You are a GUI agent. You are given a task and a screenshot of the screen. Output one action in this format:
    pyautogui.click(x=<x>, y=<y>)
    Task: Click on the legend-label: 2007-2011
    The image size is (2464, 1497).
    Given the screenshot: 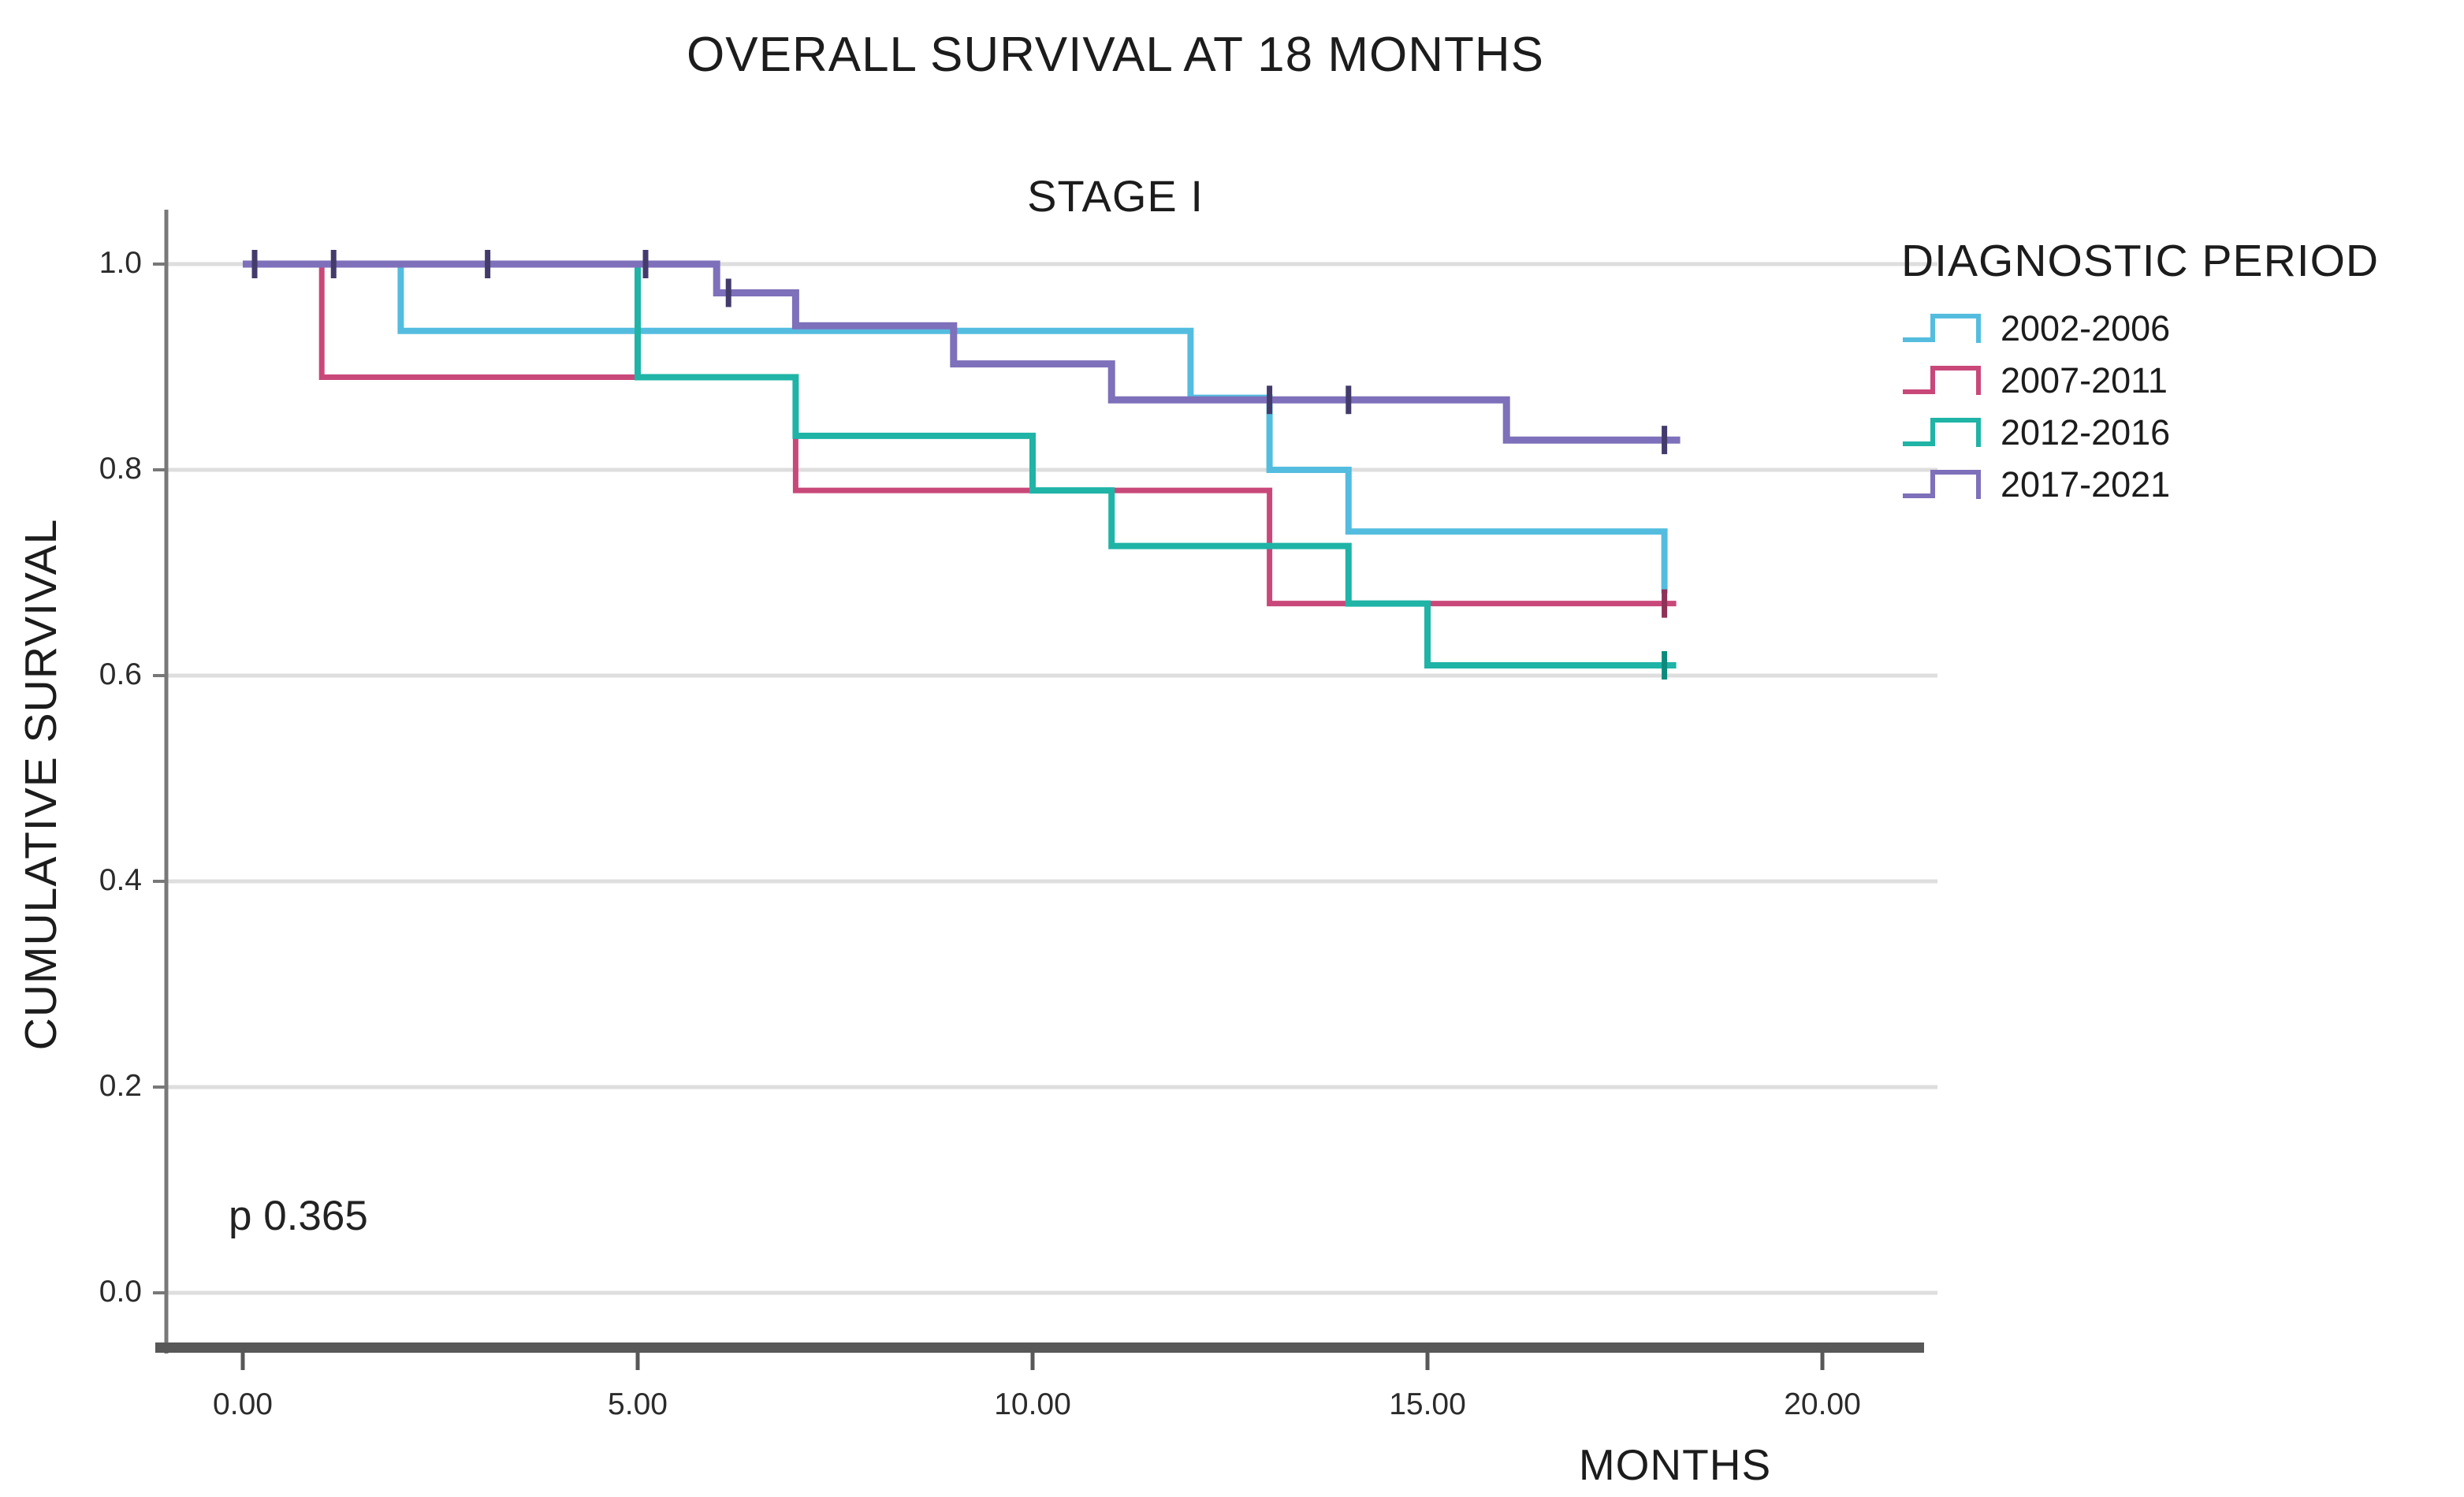 What is the action you would take?
    pyautogui.click(x=2085, y=380)
    